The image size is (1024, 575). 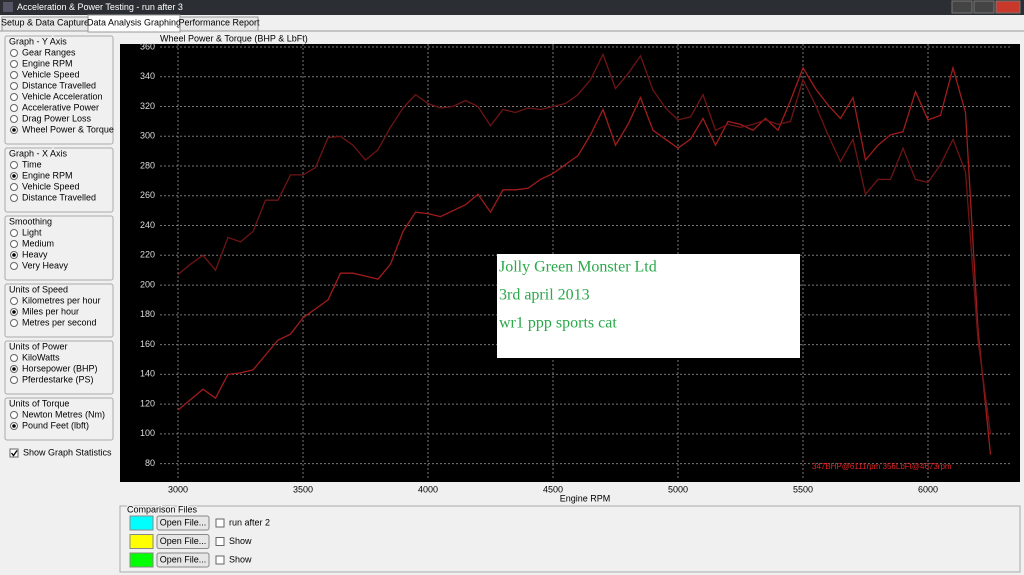 What do you see at coordinates (147, 225) in the screenshot?
I see `y-tick-label: 240` at bounding box center [147, 225].